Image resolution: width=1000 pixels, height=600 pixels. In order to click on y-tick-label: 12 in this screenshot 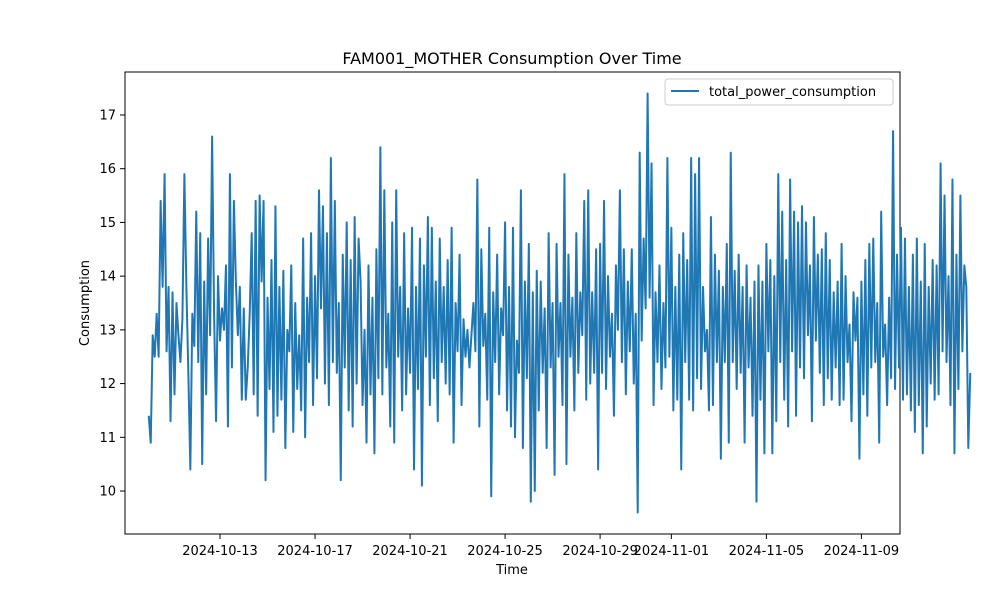, I will do `click(107, 384)`.